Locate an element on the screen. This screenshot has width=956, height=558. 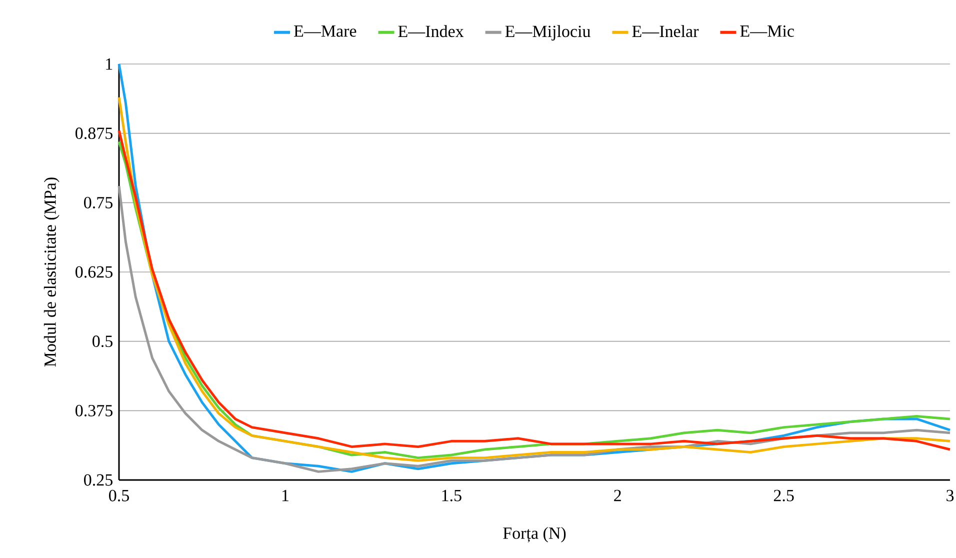
y-tick-label: 1 is located at coordinates (109, 64).